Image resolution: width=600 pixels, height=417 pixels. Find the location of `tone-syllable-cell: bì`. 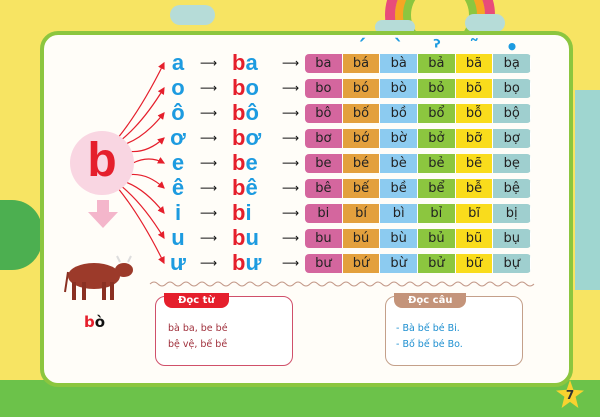

tone-syllable-cell: bì is located at coordinates (399, 213).